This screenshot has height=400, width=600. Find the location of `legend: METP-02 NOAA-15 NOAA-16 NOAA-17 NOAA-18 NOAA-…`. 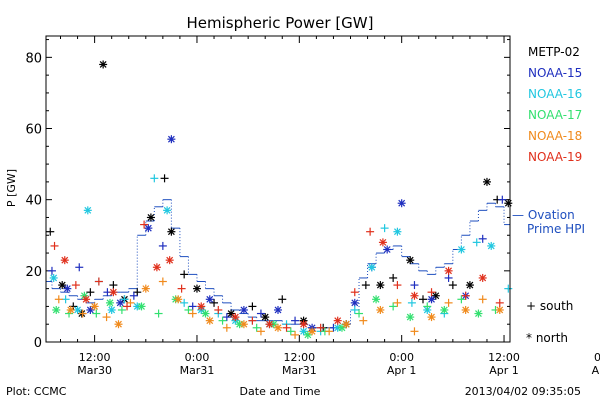

legend: METP-02 NOAA-15 NOAA-16 NOAA-17 NOAA-18 NOAA-… is located at coordinates (548, 195).